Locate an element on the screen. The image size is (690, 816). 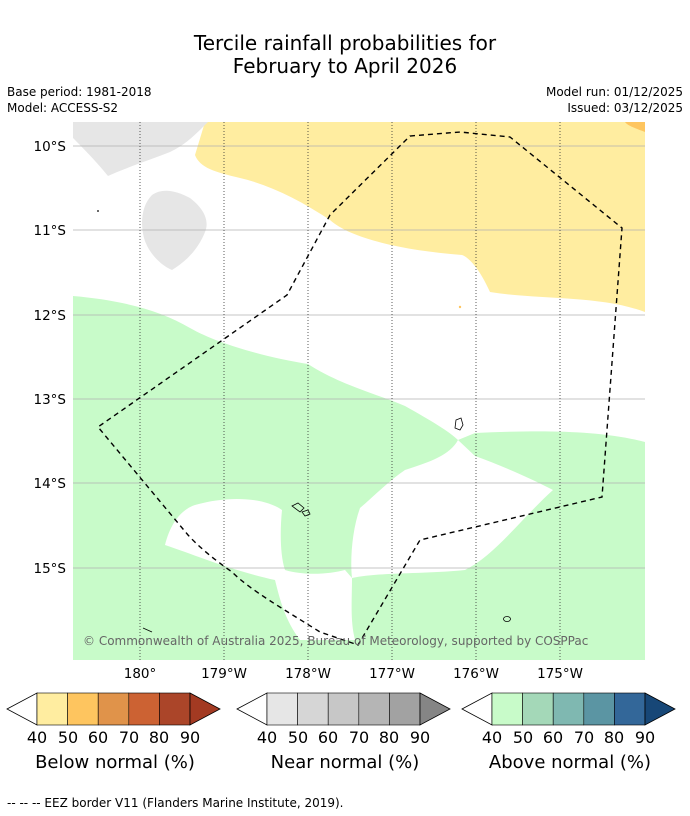
colorbar-below-normal is located at coordinates (113, 709).